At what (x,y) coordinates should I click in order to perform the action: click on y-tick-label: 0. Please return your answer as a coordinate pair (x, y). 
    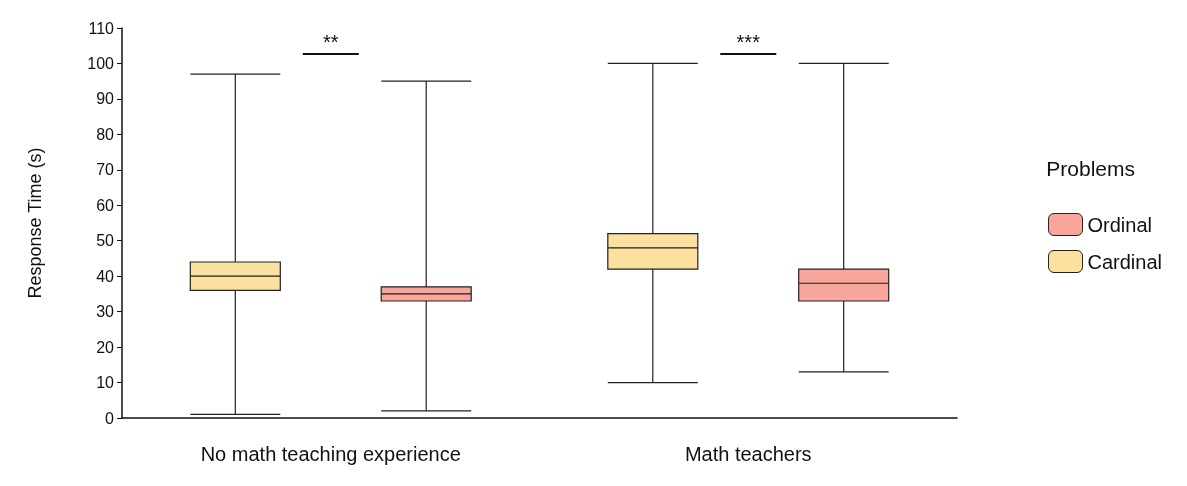
    Looking at the image, I should click on (110, 418).